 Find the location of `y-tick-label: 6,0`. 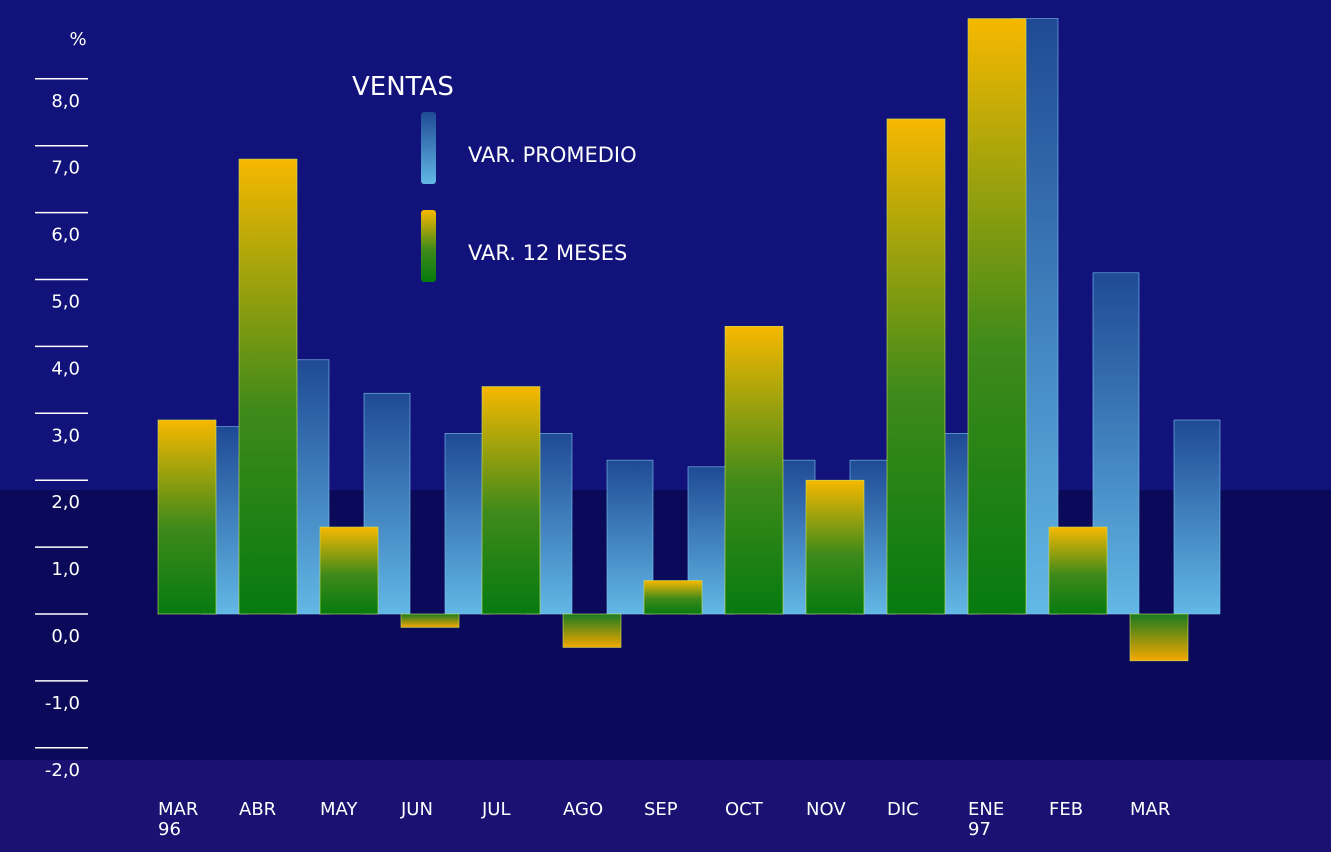

y-tick-label: 6,0 is located at coordinates (65, 235).